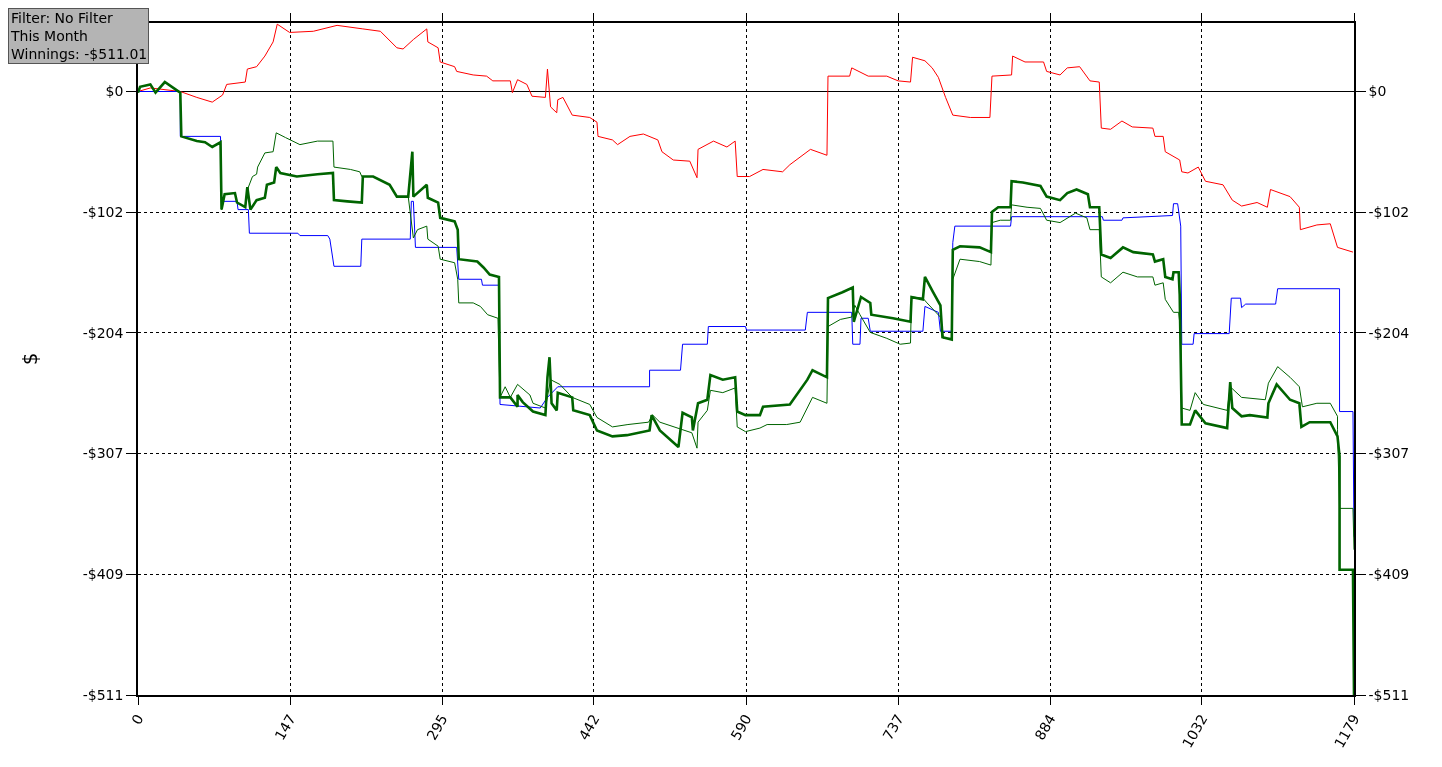 This screenshot has height=767, width=1442. What do you see at coordinates (103, 332) in the screenshot?
I see `y-tick-label: -$204` at bounding box center [103, 332].